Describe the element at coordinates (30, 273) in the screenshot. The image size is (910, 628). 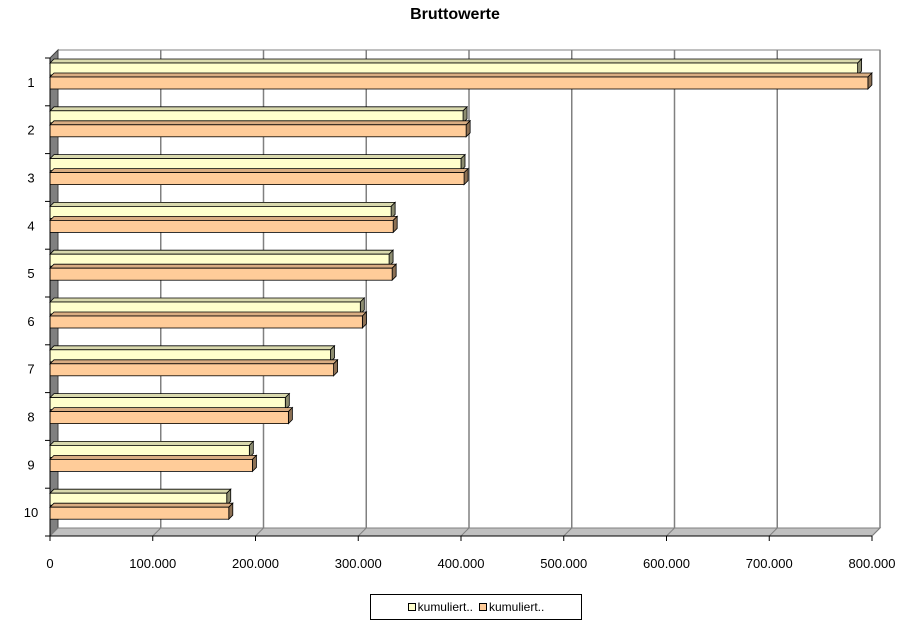
I see `y-tick-label-5: 5` at that location.